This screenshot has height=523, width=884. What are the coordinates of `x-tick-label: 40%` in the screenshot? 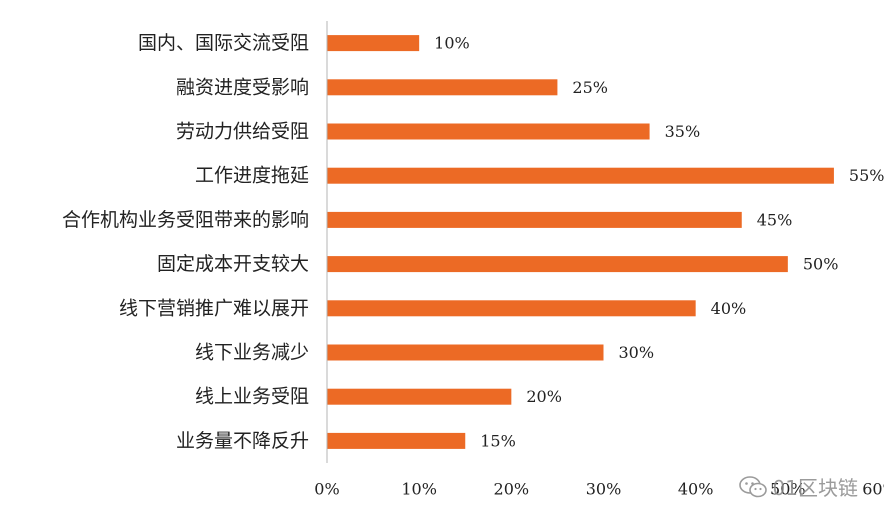 It's located at (696, 489).